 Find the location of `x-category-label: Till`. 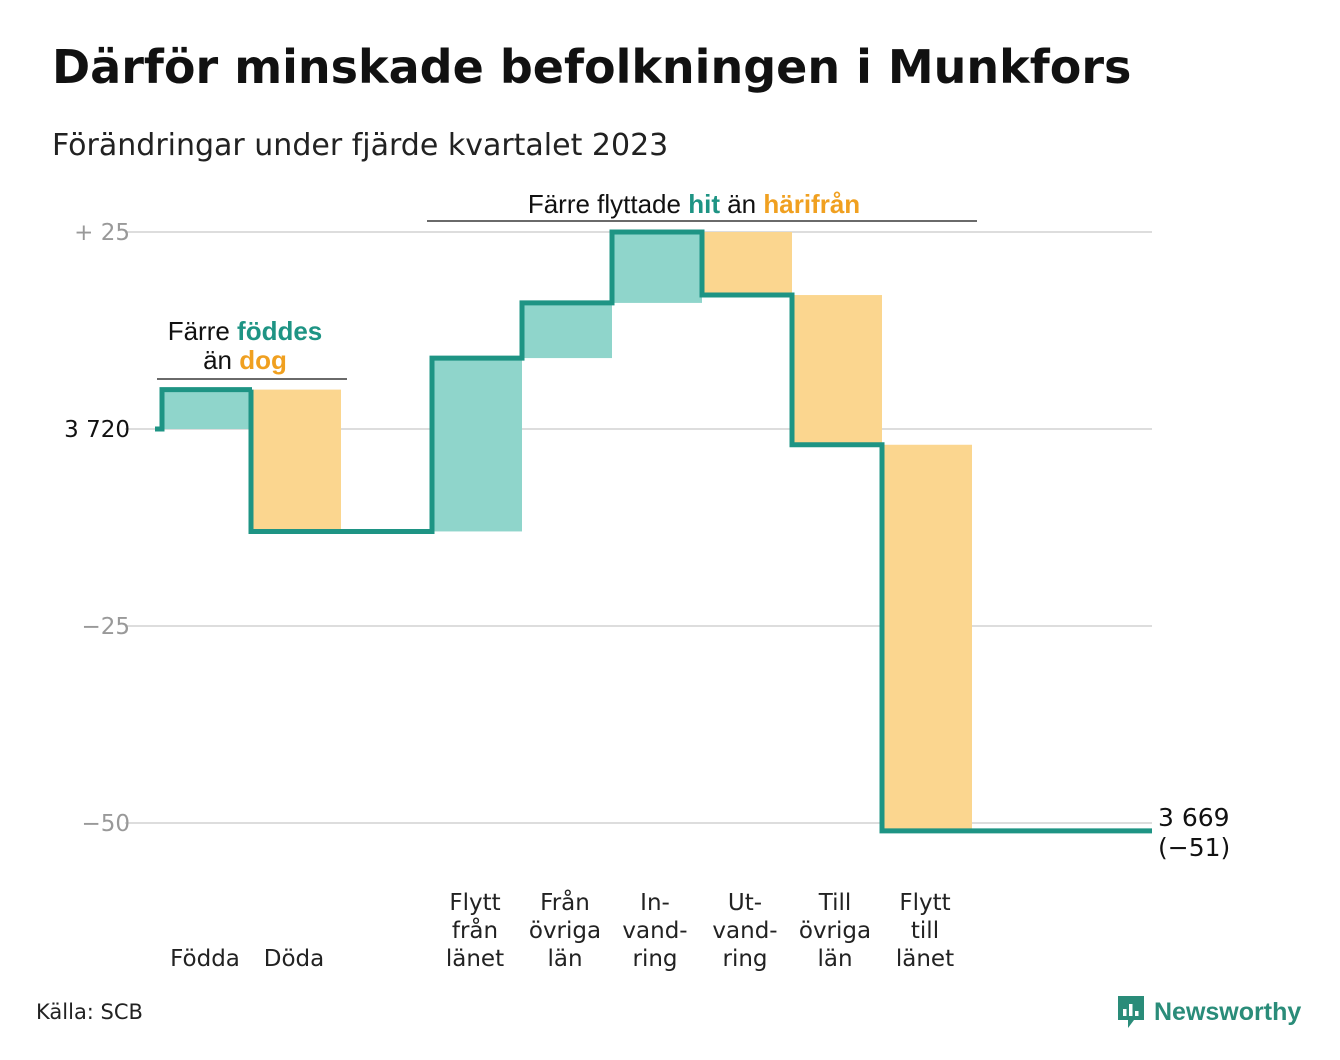

x-category-label: Till is located at coordinates (835, 903).